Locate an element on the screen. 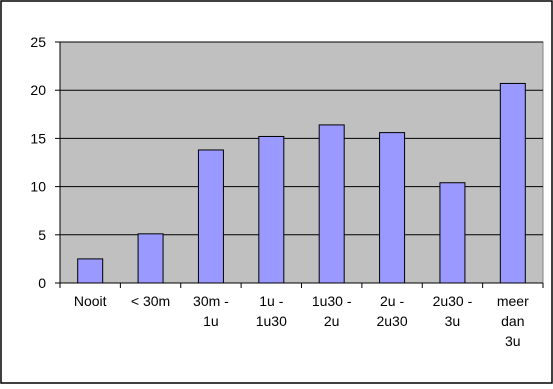 Image resolution: width=553 pixels, height=389 pixels. x-tick-label-line: dan is located at coordinates (512, 321).